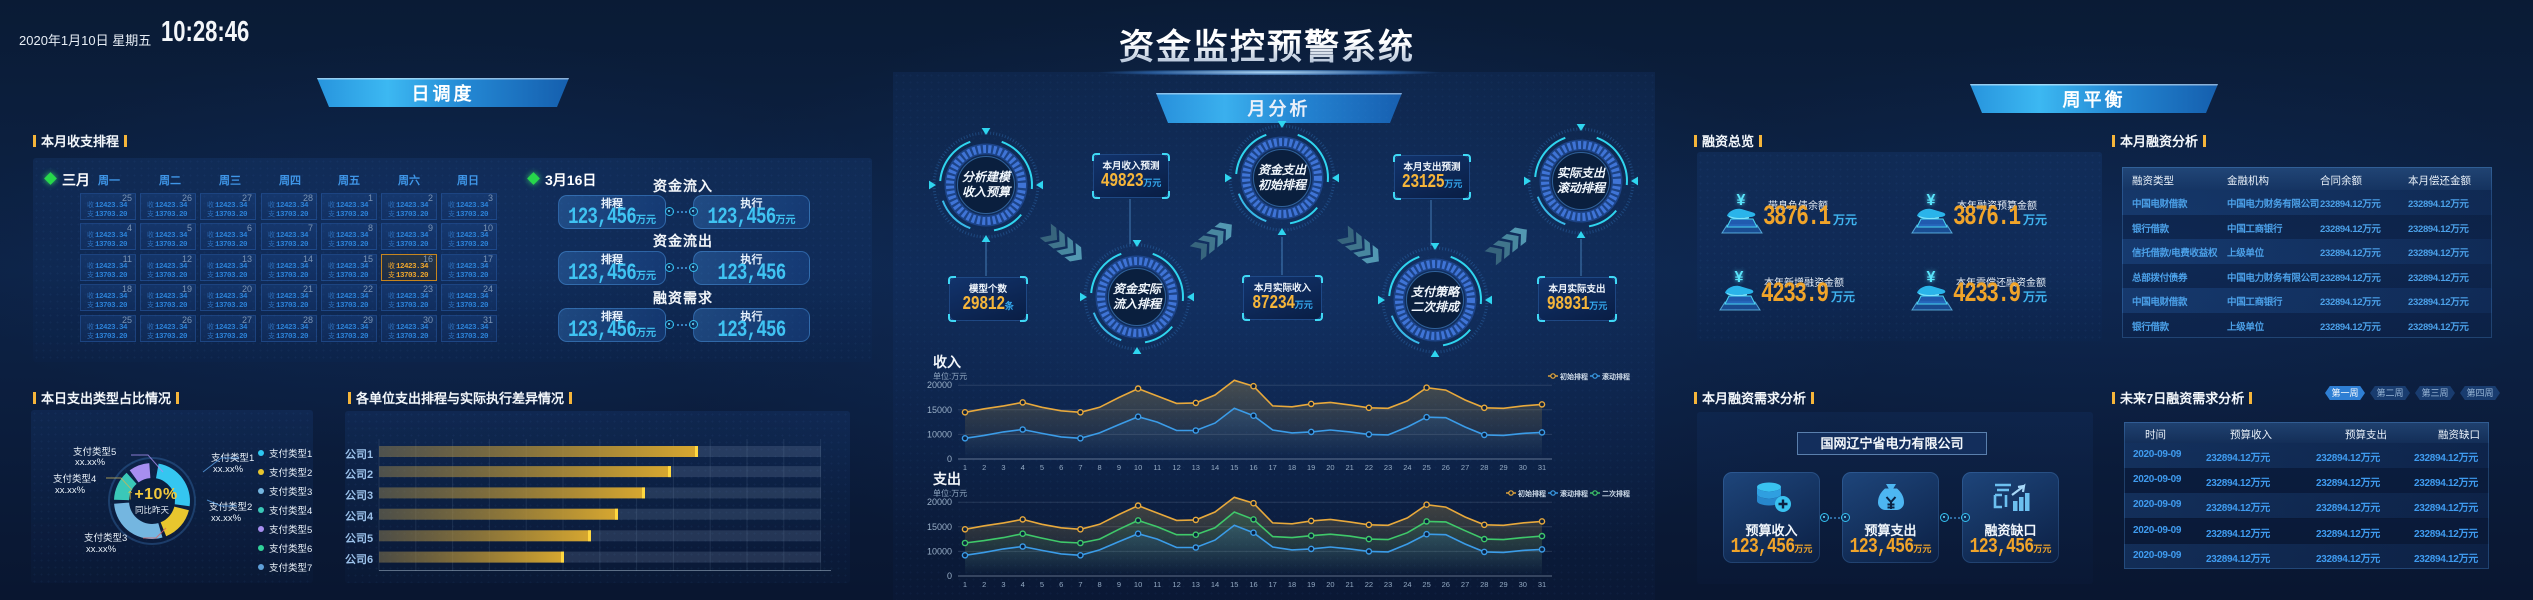 Image resolution: width=2533 pixels, height=600 pixels. I want to click on svg-text: 支付策略, so click(1436, 292).